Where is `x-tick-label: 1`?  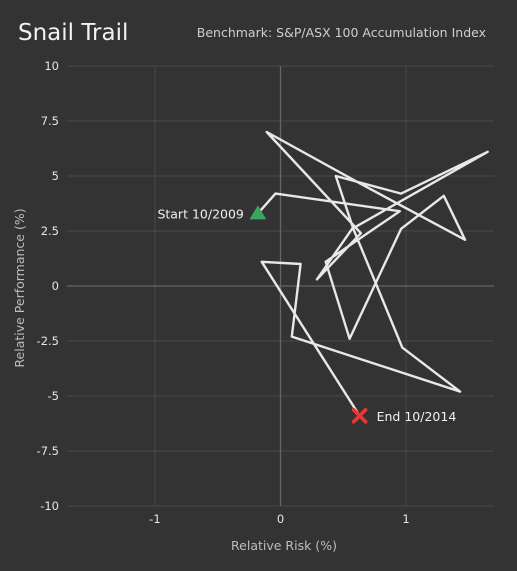 x-tick-label: 1 is located at coordinates (405, 519).